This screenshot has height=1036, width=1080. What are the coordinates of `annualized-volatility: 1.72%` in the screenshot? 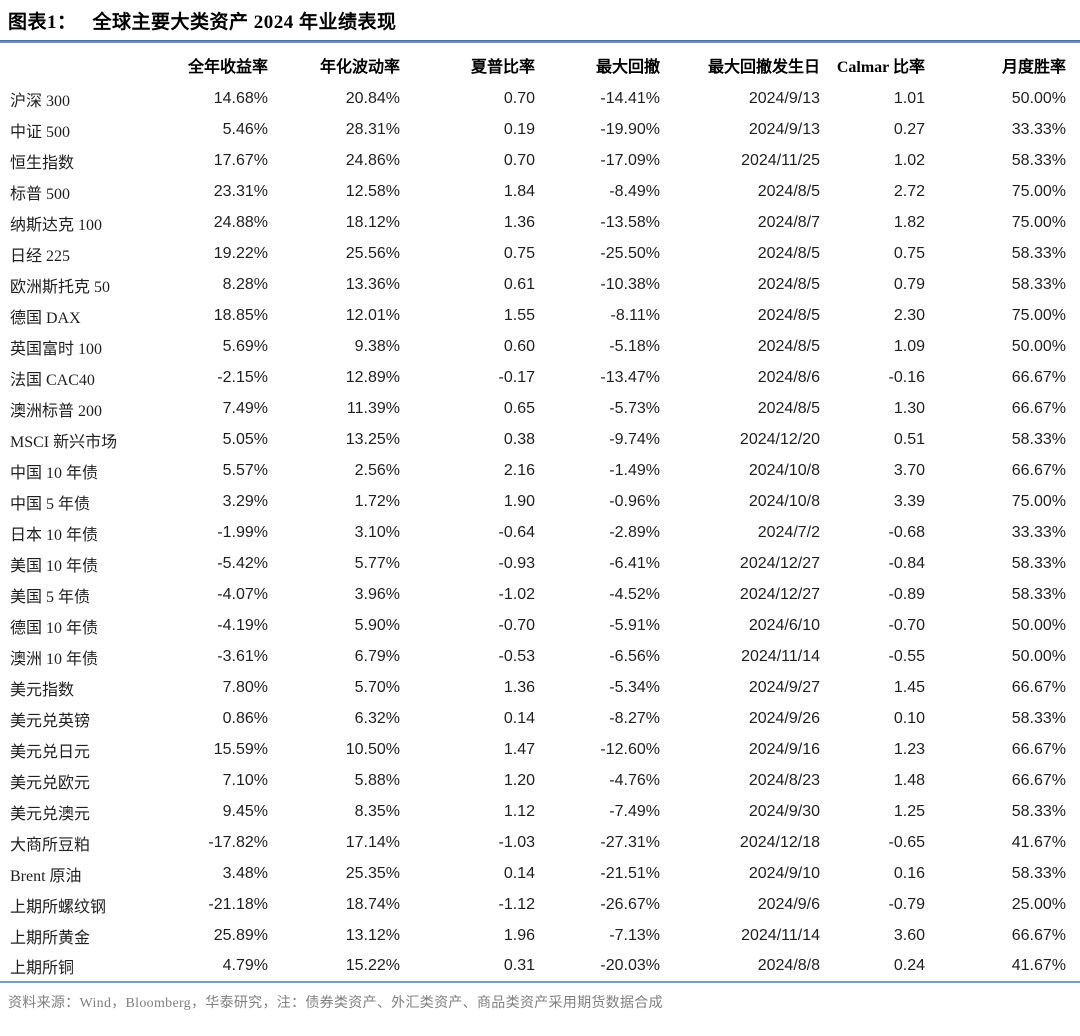 It's located at (377, 501).